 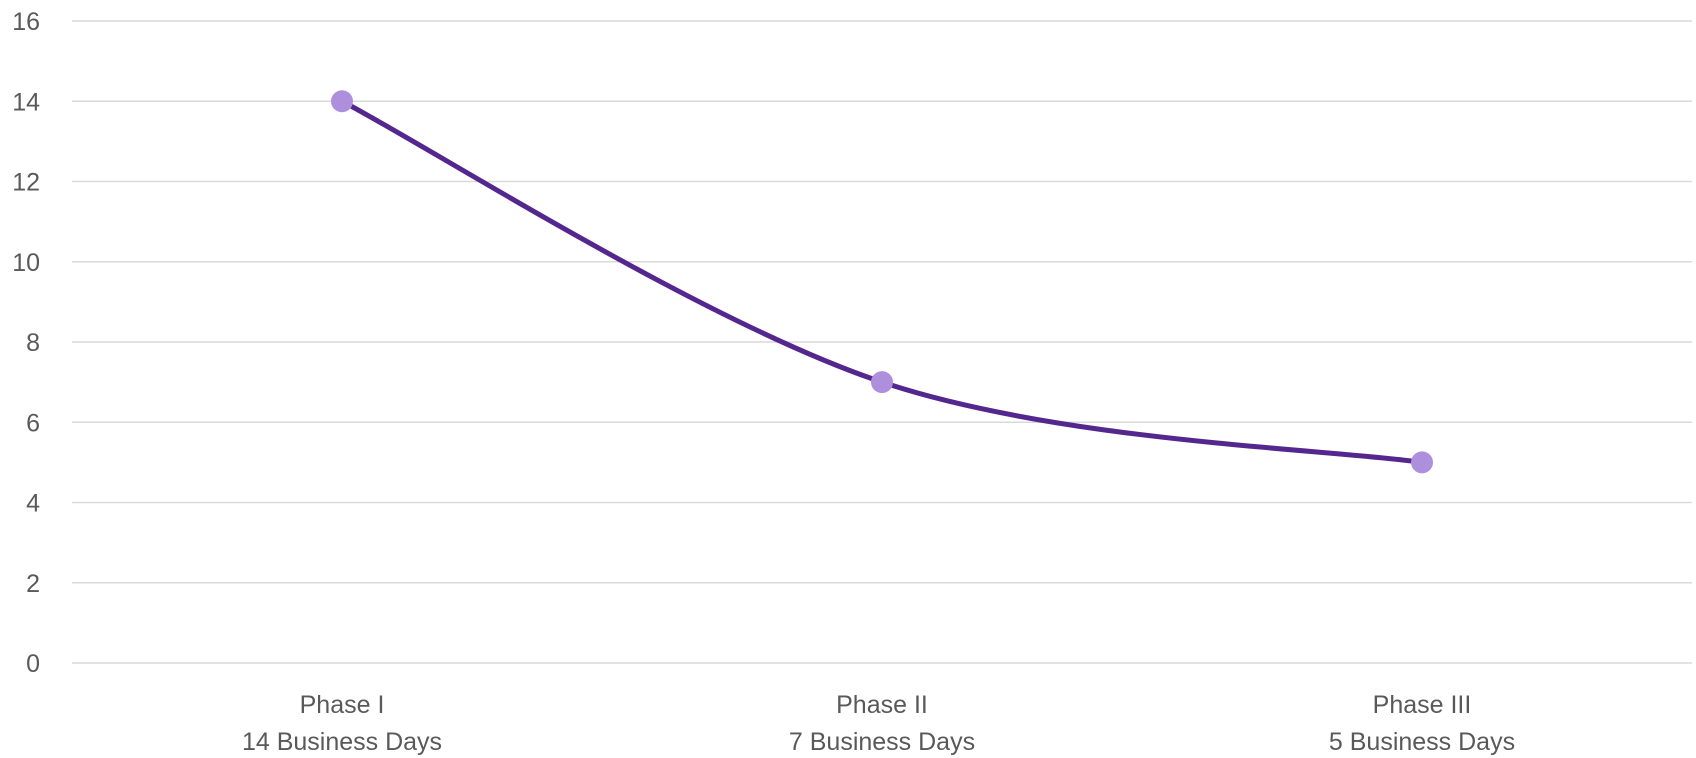 What do you see at coordinates (1422, 742) in the screenshot?
I see `category-duration-label: 5 Business Days` at bounding box center [1422, 742].